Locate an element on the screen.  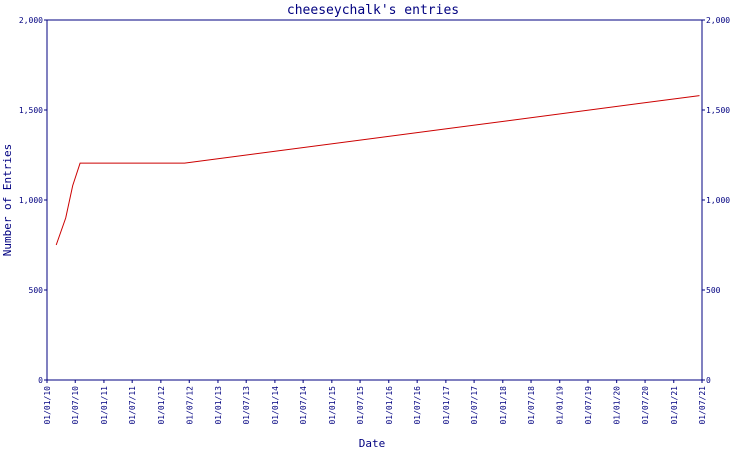
x-tick-label: 01/07/15 is located at coordinates (360, 405).